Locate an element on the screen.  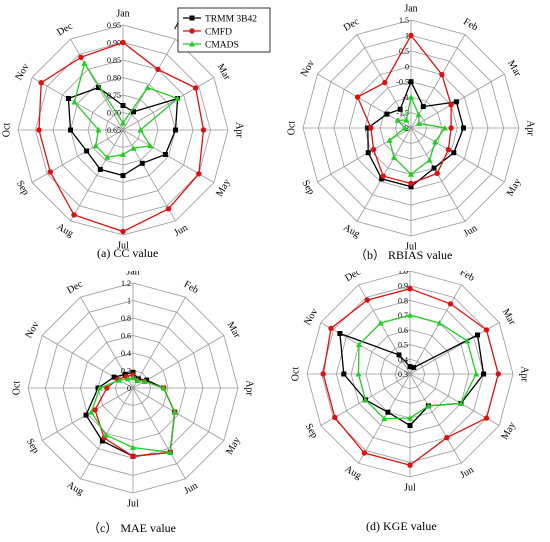
marker-cmfd-jun is located at coordinates (168, 209).